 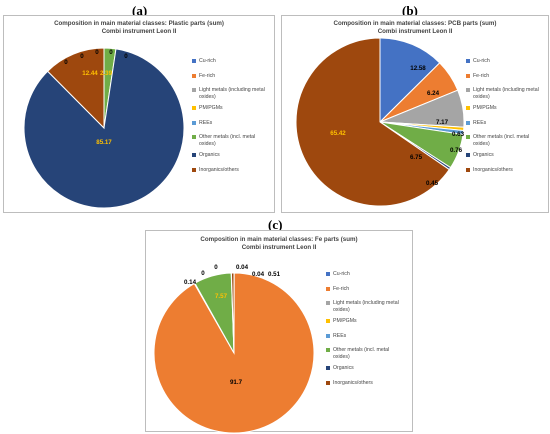 I want to click on data-label: 2.39, so click(x=106, y=73).